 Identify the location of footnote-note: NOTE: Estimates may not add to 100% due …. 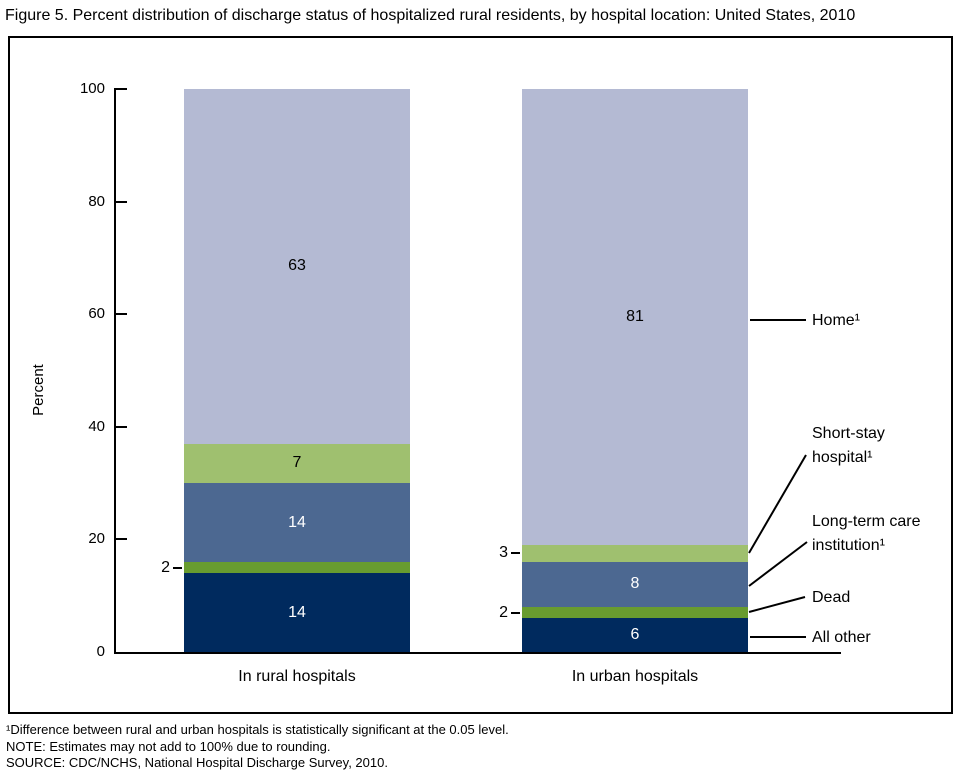
(168, 746).